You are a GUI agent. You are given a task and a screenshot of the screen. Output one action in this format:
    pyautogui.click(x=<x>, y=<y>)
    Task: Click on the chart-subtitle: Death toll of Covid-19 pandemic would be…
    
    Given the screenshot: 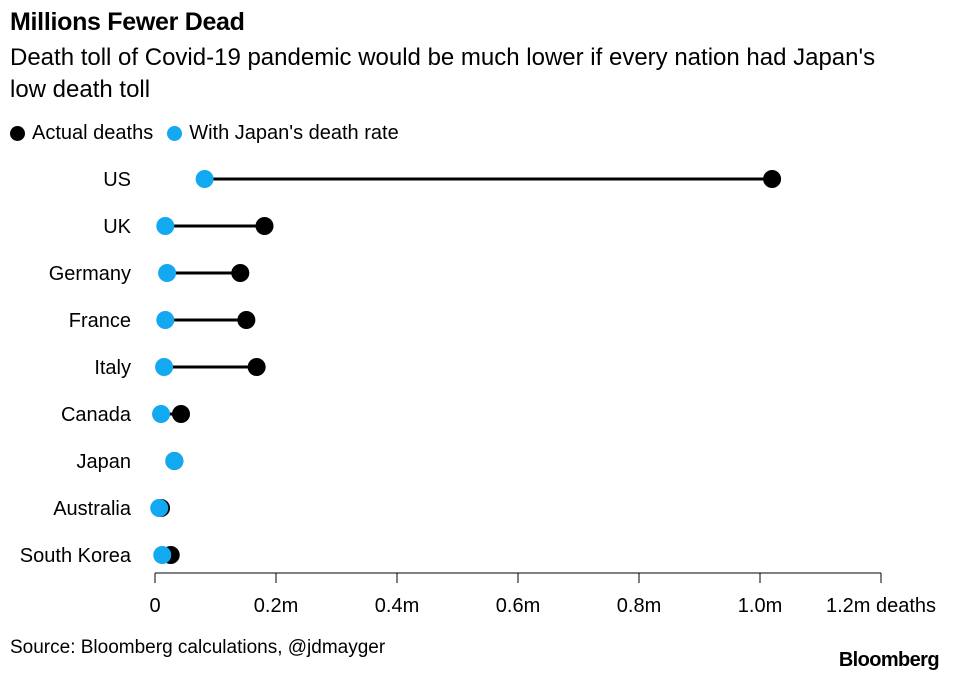 What is the action you would take?
    pyautogui.click(x=443, y=73)
    